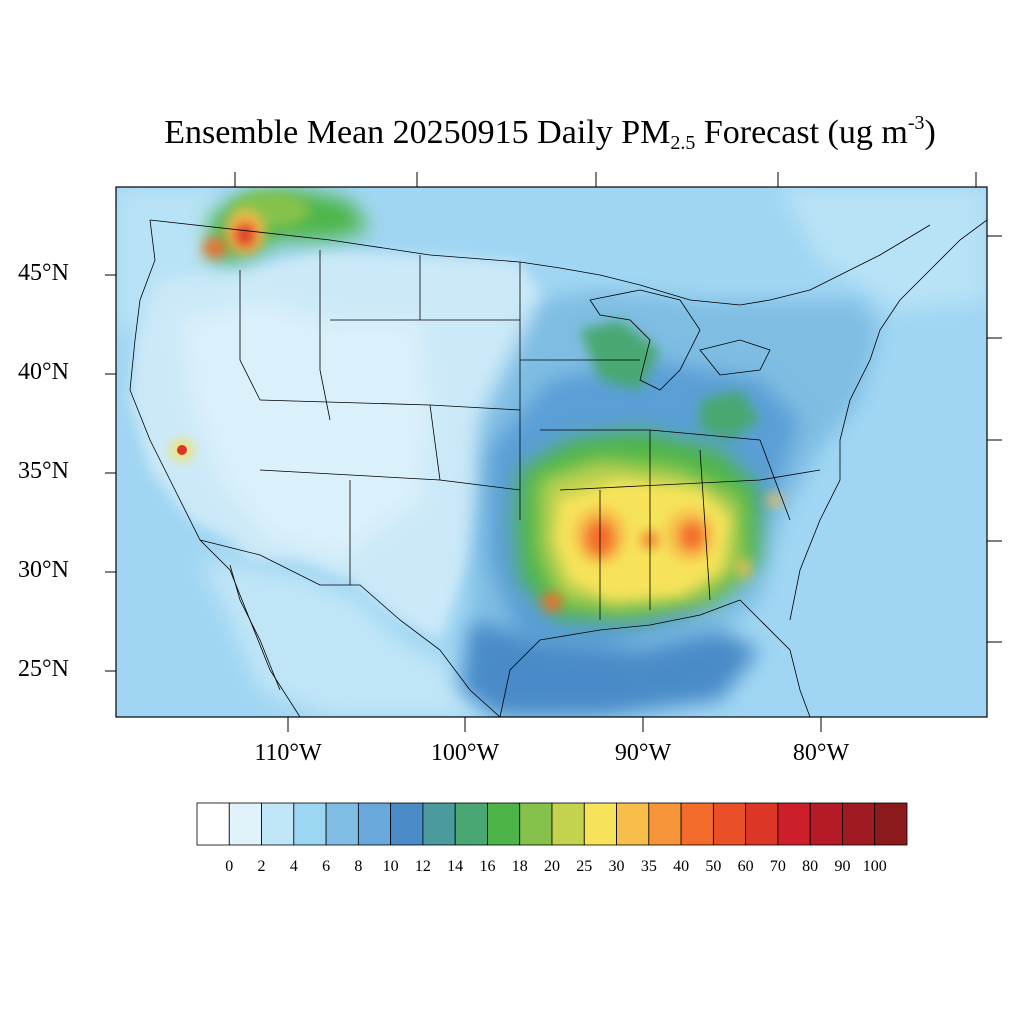 The width and height of the screenshot is (1024, 1024). Describe the element at coordinates (648, 866) in the screenshot. I see `colorbar-tick-label: 35` at that location.